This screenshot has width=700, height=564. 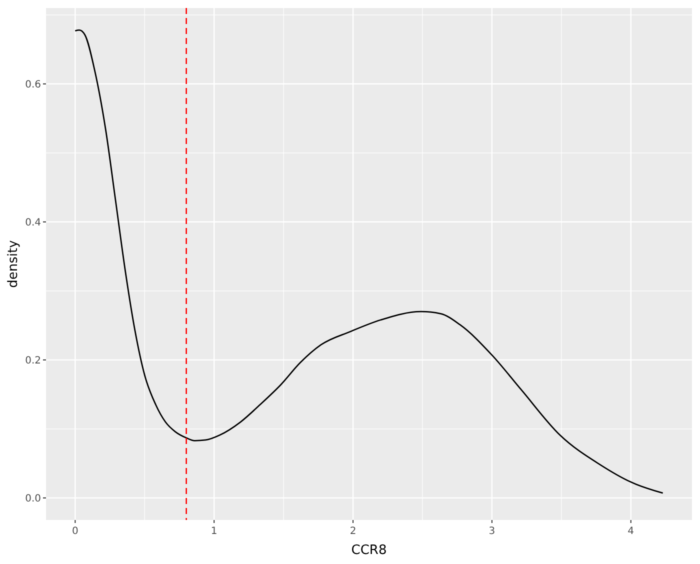 What do you see at coordinates (214, 531) in the screenshot?
I see `x-tick-label: 1` at bounding box center [214, 531].